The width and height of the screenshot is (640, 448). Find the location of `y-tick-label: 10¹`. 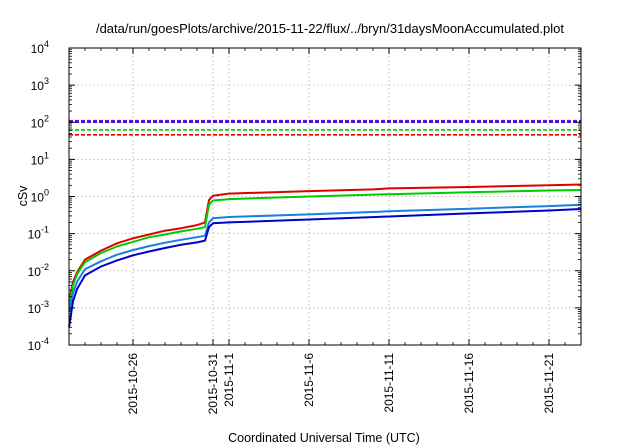

y-tick-label: 10¹ is located at coordinates (40, 158).